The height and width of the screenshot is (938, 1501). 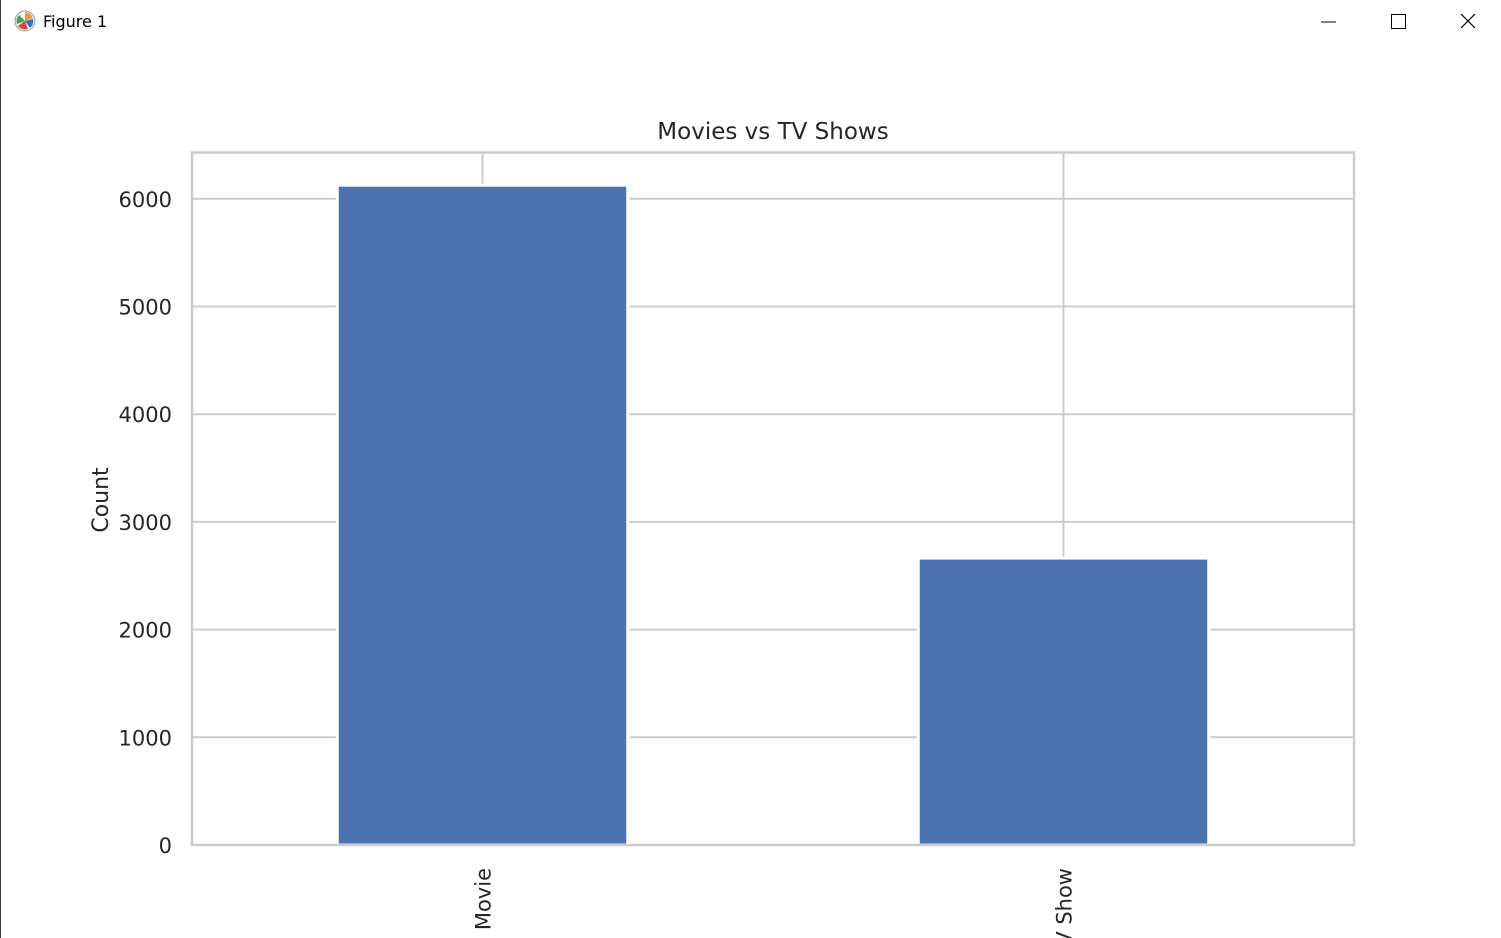 I want to click on y-tick-label: 0, so click(x=165, y=846).